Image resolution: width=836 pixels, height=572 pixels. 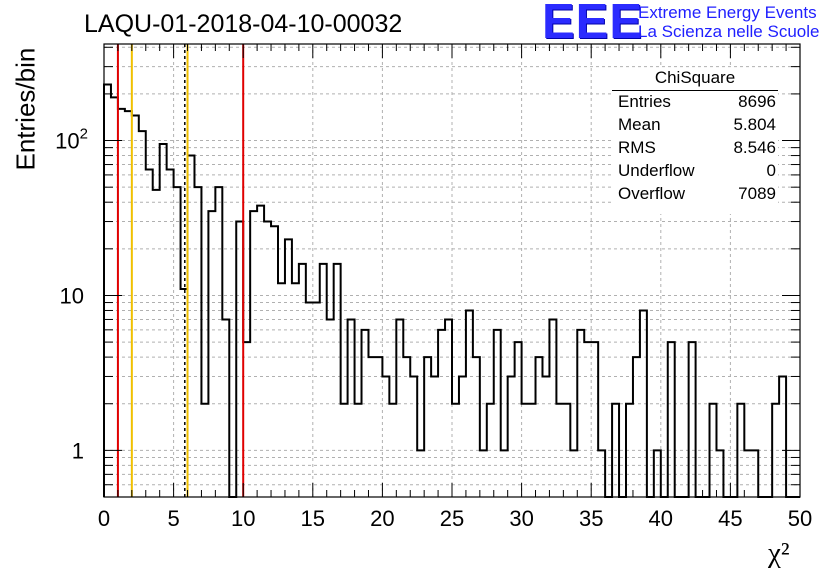 What do you see at coordinates (72, 295) in the screenshot?
I see `y-tick-label: 10` at bounding box center [72, 295].